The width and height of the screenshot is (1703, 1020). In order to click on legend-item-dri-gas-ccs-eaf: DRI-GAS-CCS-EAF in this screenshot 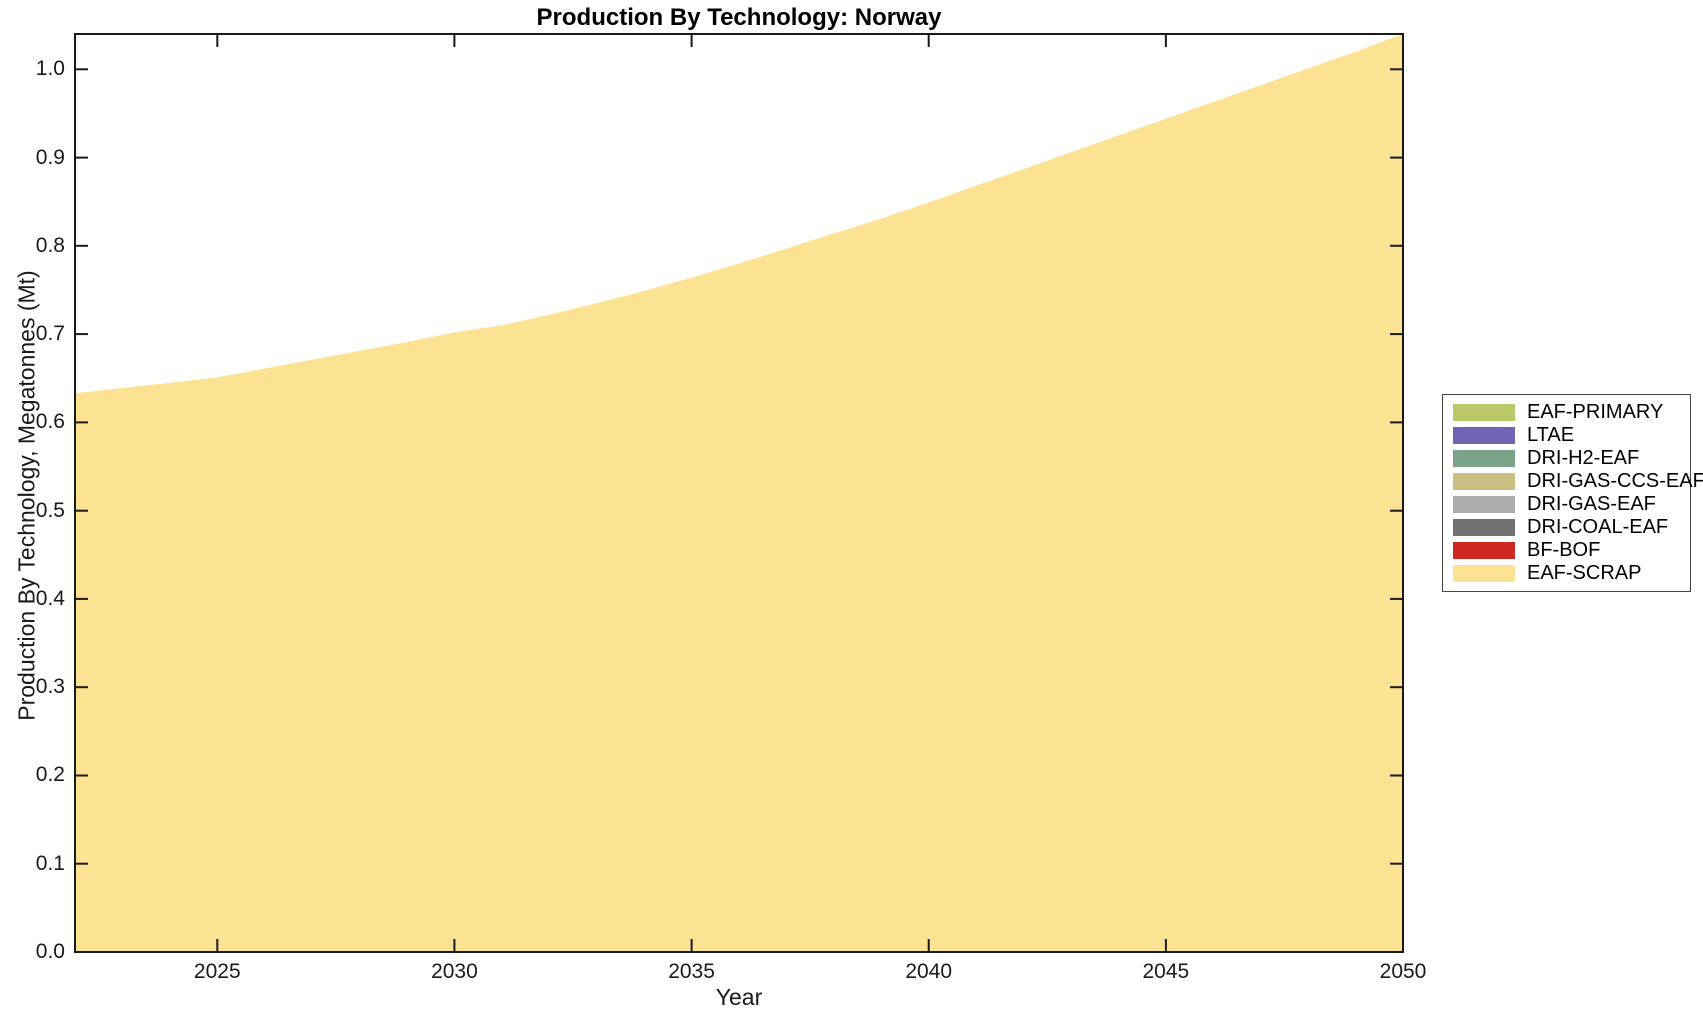, I will do `click(1578, 481)`.